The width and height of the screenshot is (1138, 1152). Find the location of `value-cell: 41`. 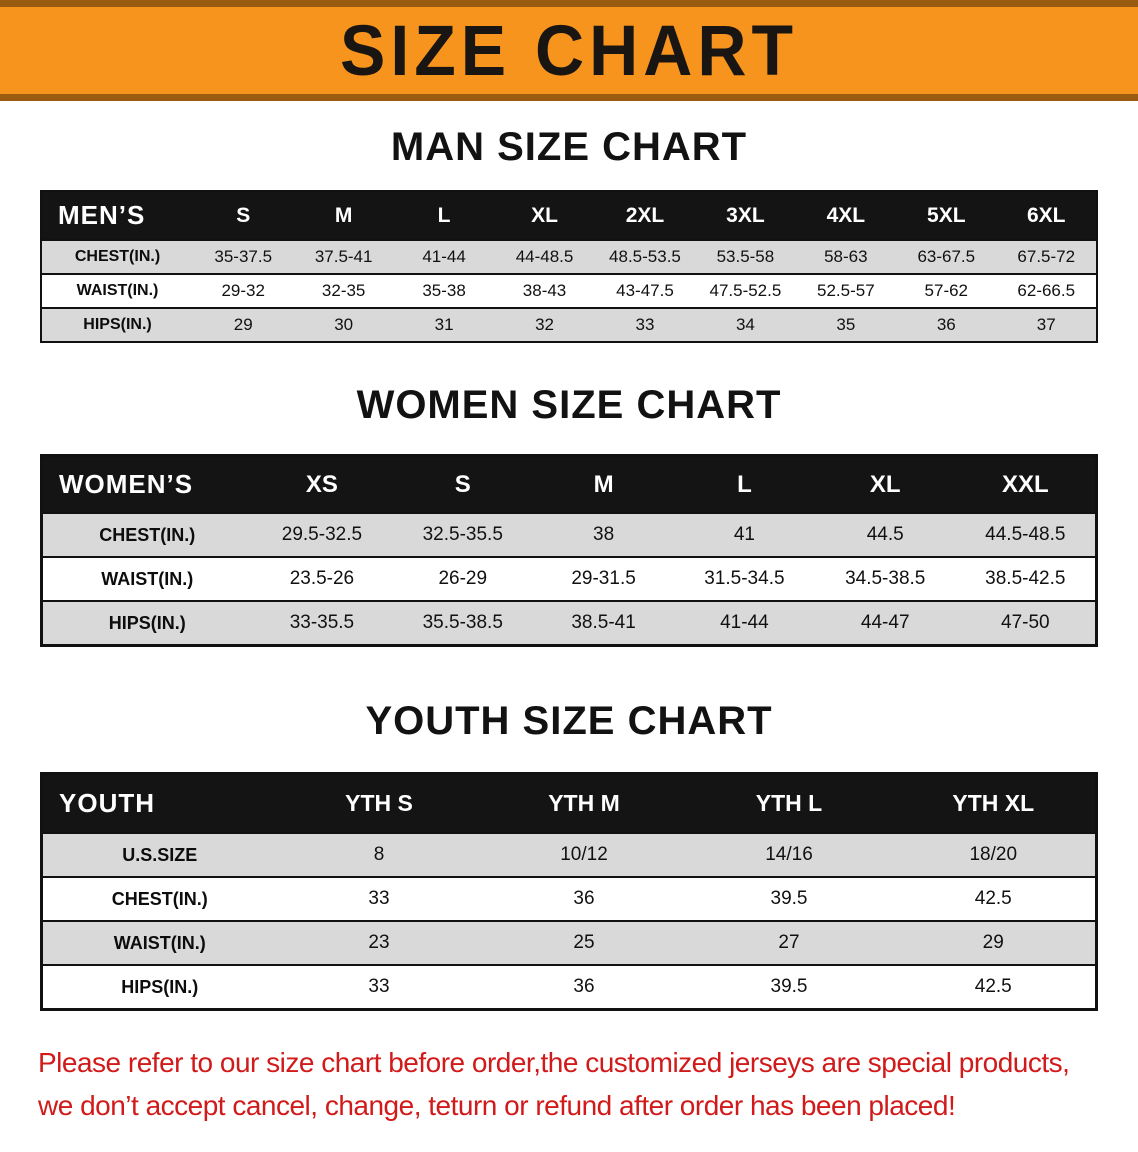

value-cell: 41 is located at coordinates (744, 534).